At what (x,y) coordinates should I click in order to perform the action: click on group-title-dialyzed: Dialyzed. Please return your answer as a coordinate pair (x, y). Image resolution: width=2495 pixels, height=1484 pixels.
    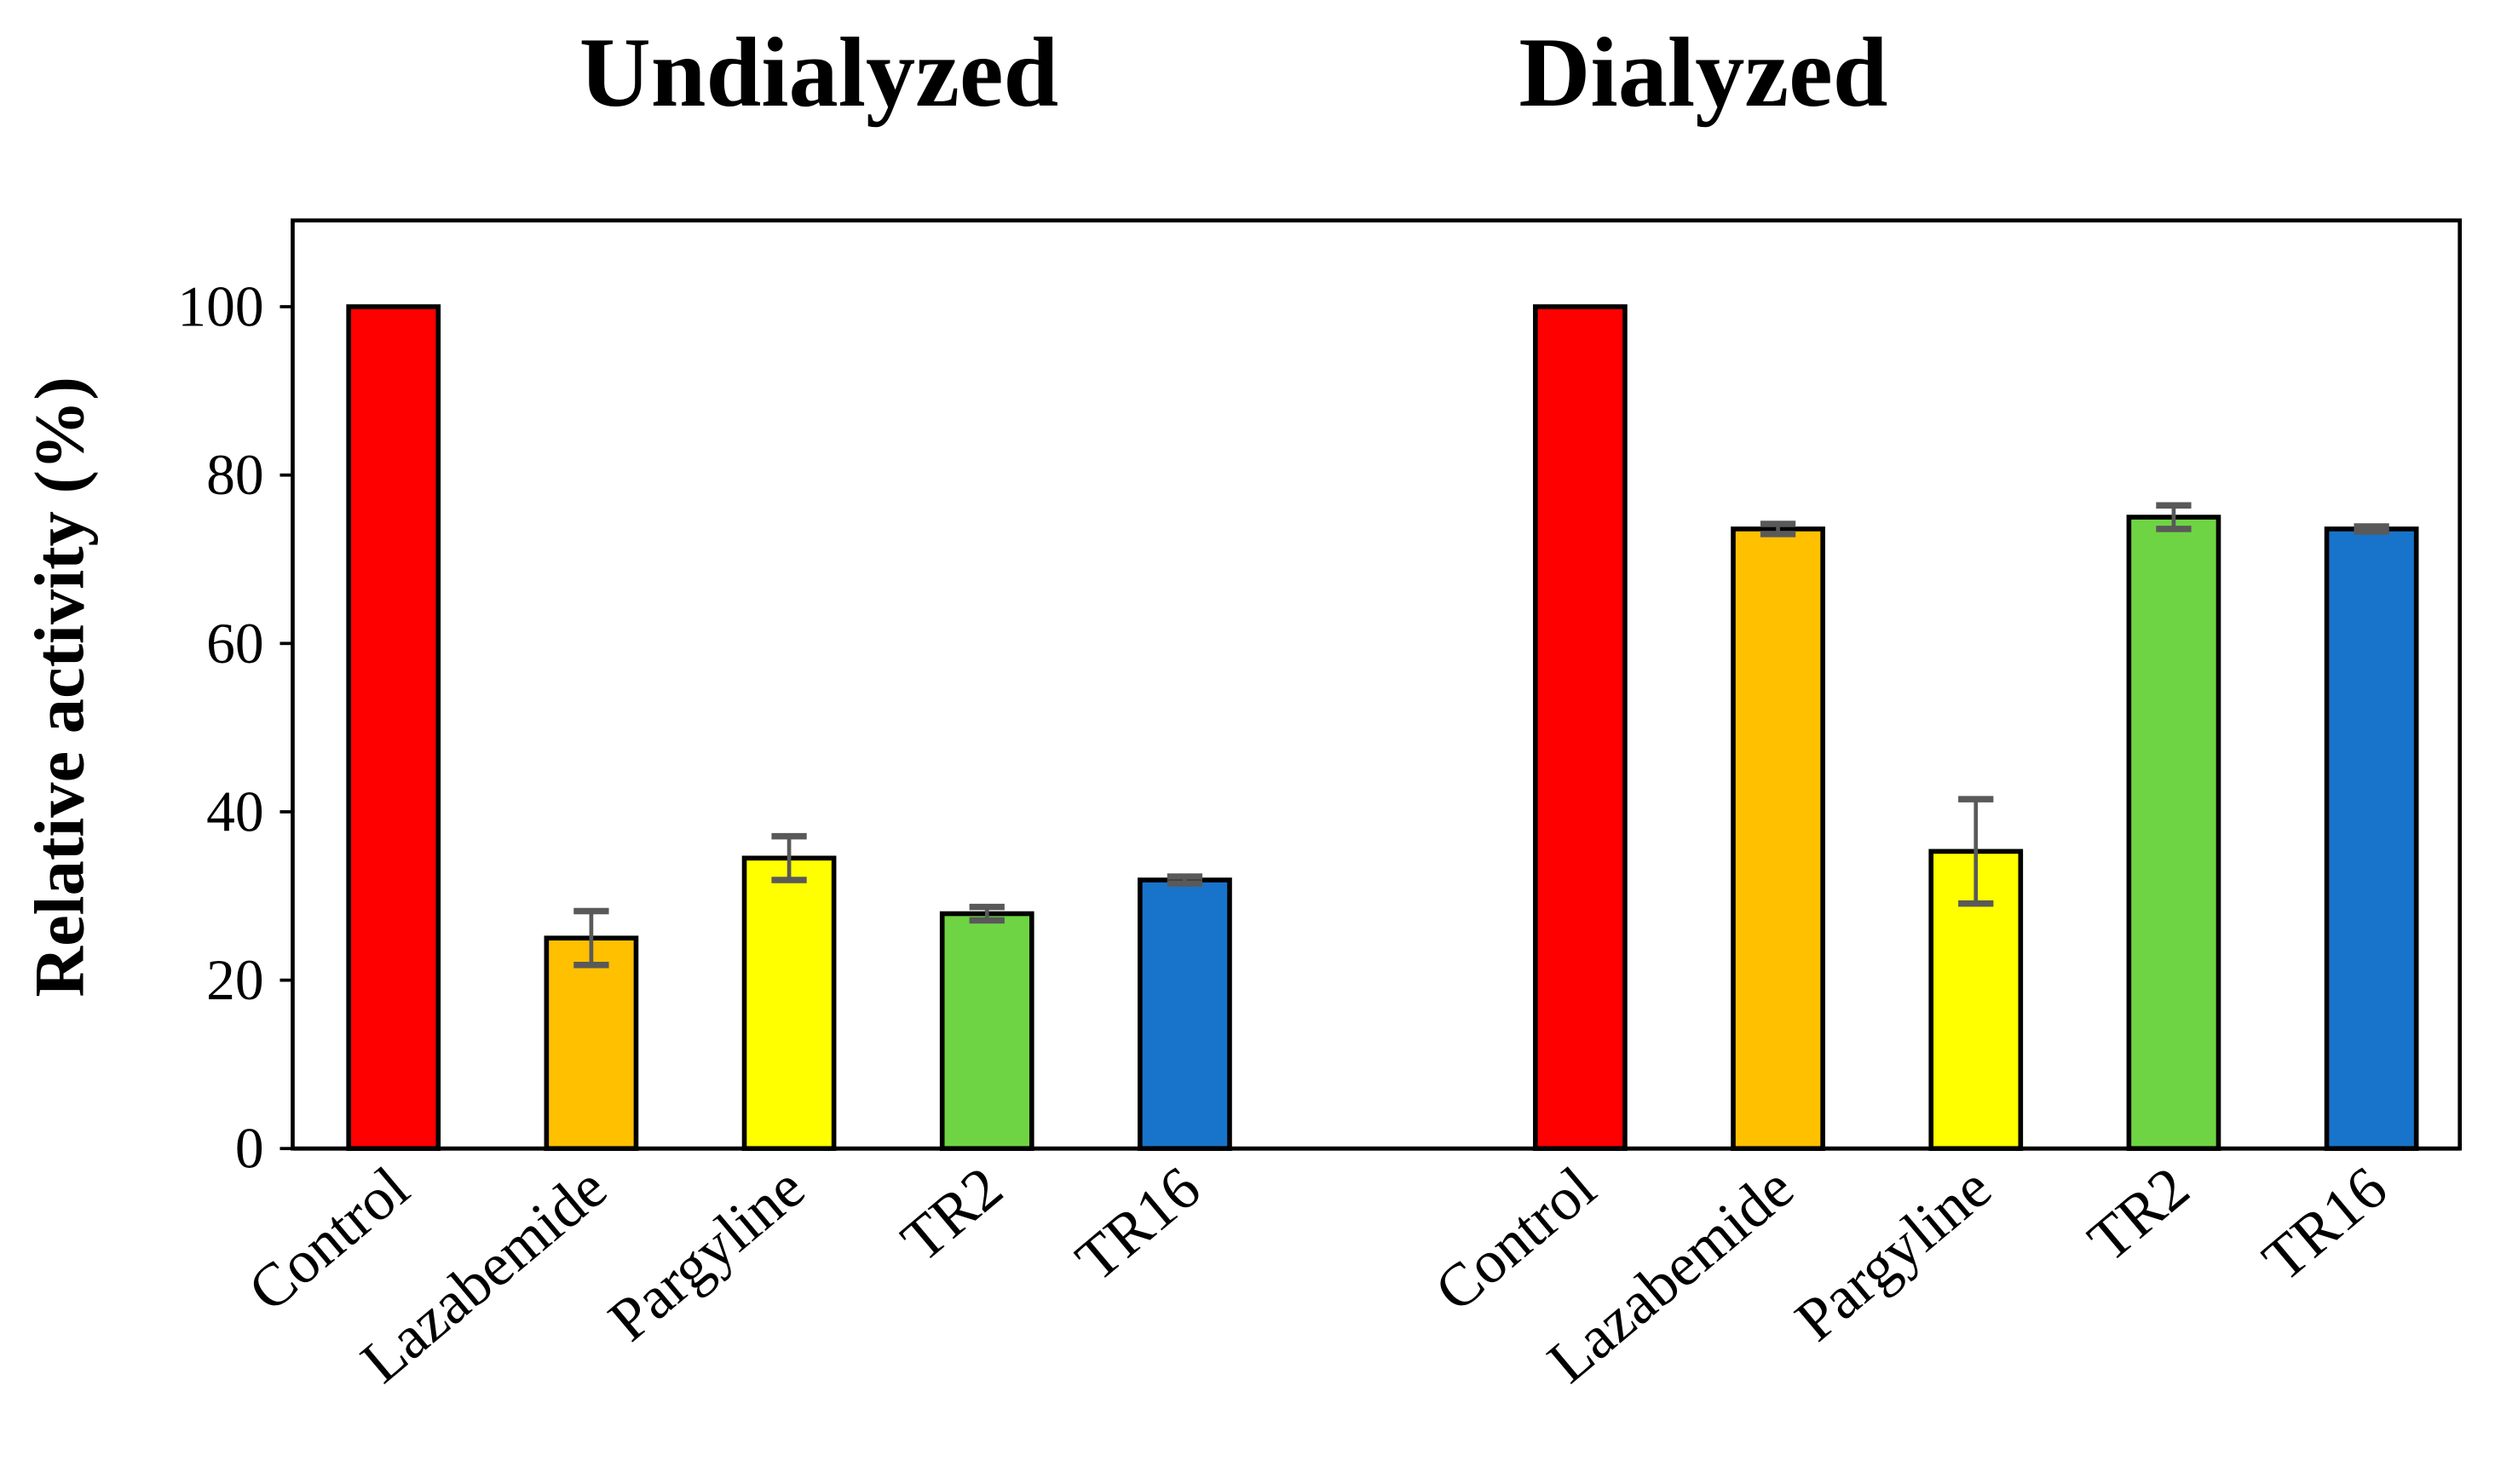
    Looking at the image, I should click on (1702, 73).